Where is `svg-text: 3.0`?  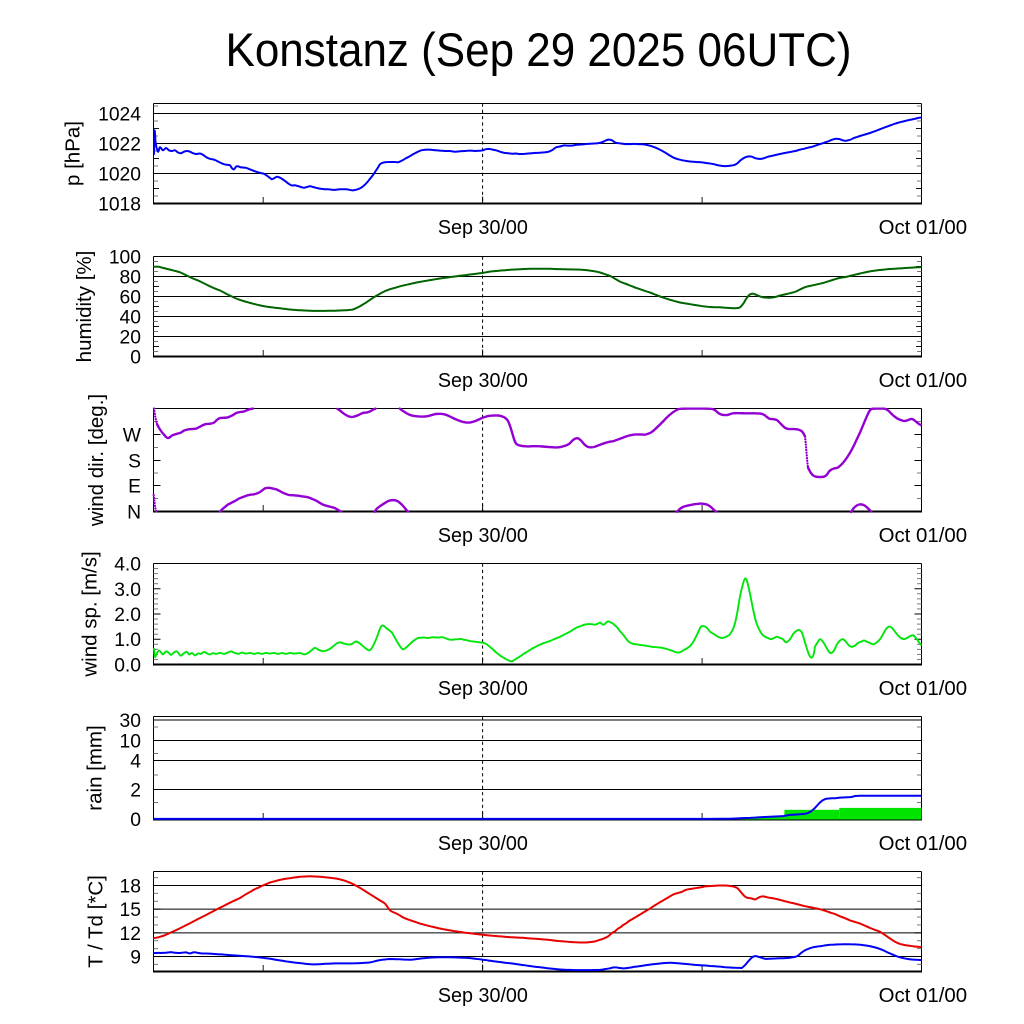 svg-text: 3.0 is located at coordinates (127, 590).